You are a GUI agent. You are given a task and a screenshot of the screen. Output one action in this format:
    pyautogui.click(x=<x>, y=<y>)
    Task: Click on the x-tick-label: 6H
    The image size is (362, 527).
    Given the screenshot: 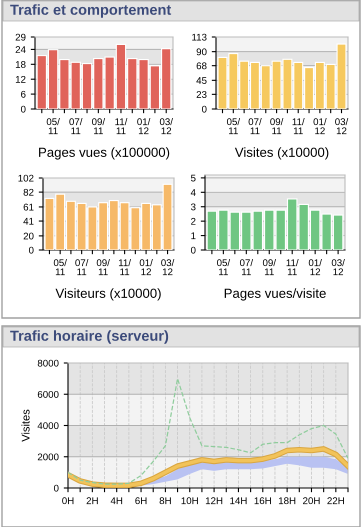 What is the action you would take?
    pyautogui.click(x=140, y=500)
    